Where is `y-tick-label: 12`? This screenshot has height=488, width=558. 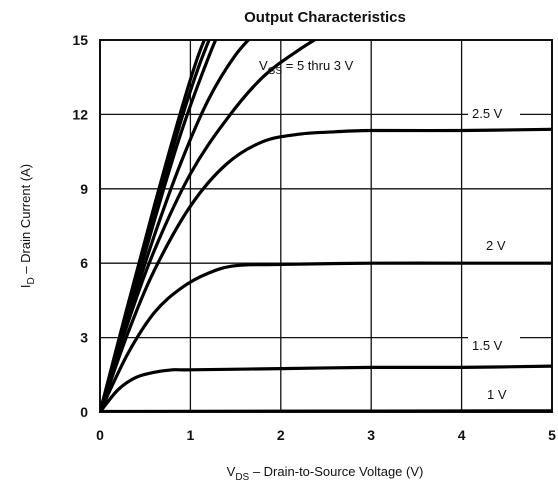 y-tick-label: 12 is located at coordinates (80, 114).